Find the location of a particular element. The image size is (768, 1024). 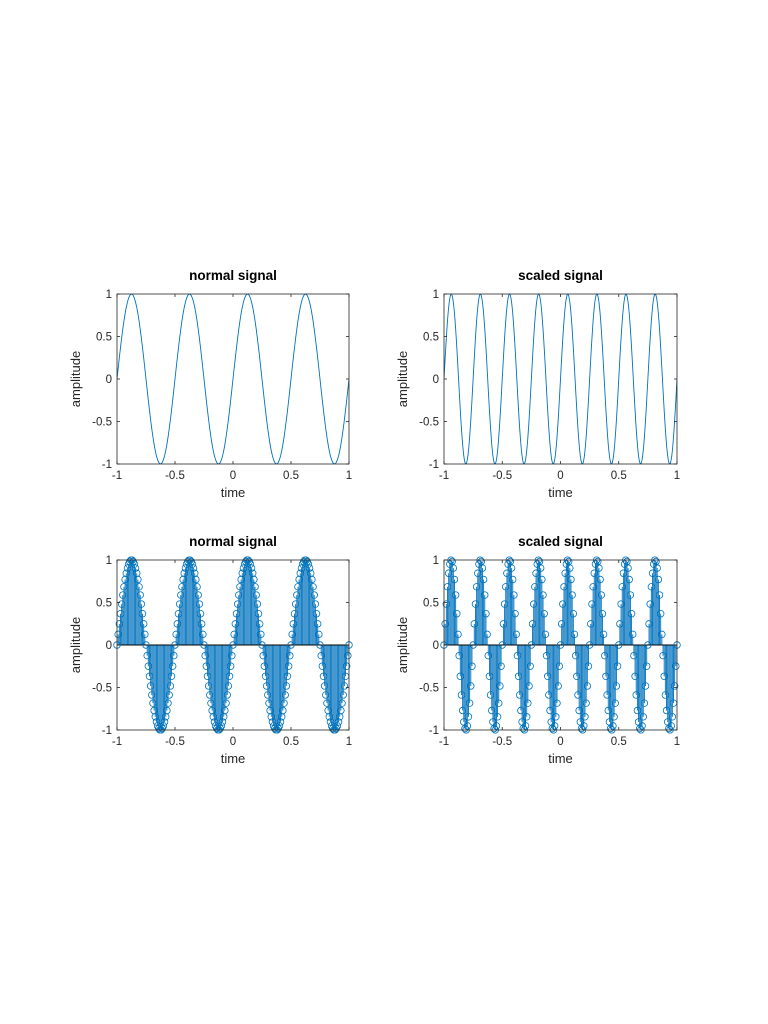

x-tick-label: -1 is located at coordinates (444, 476).